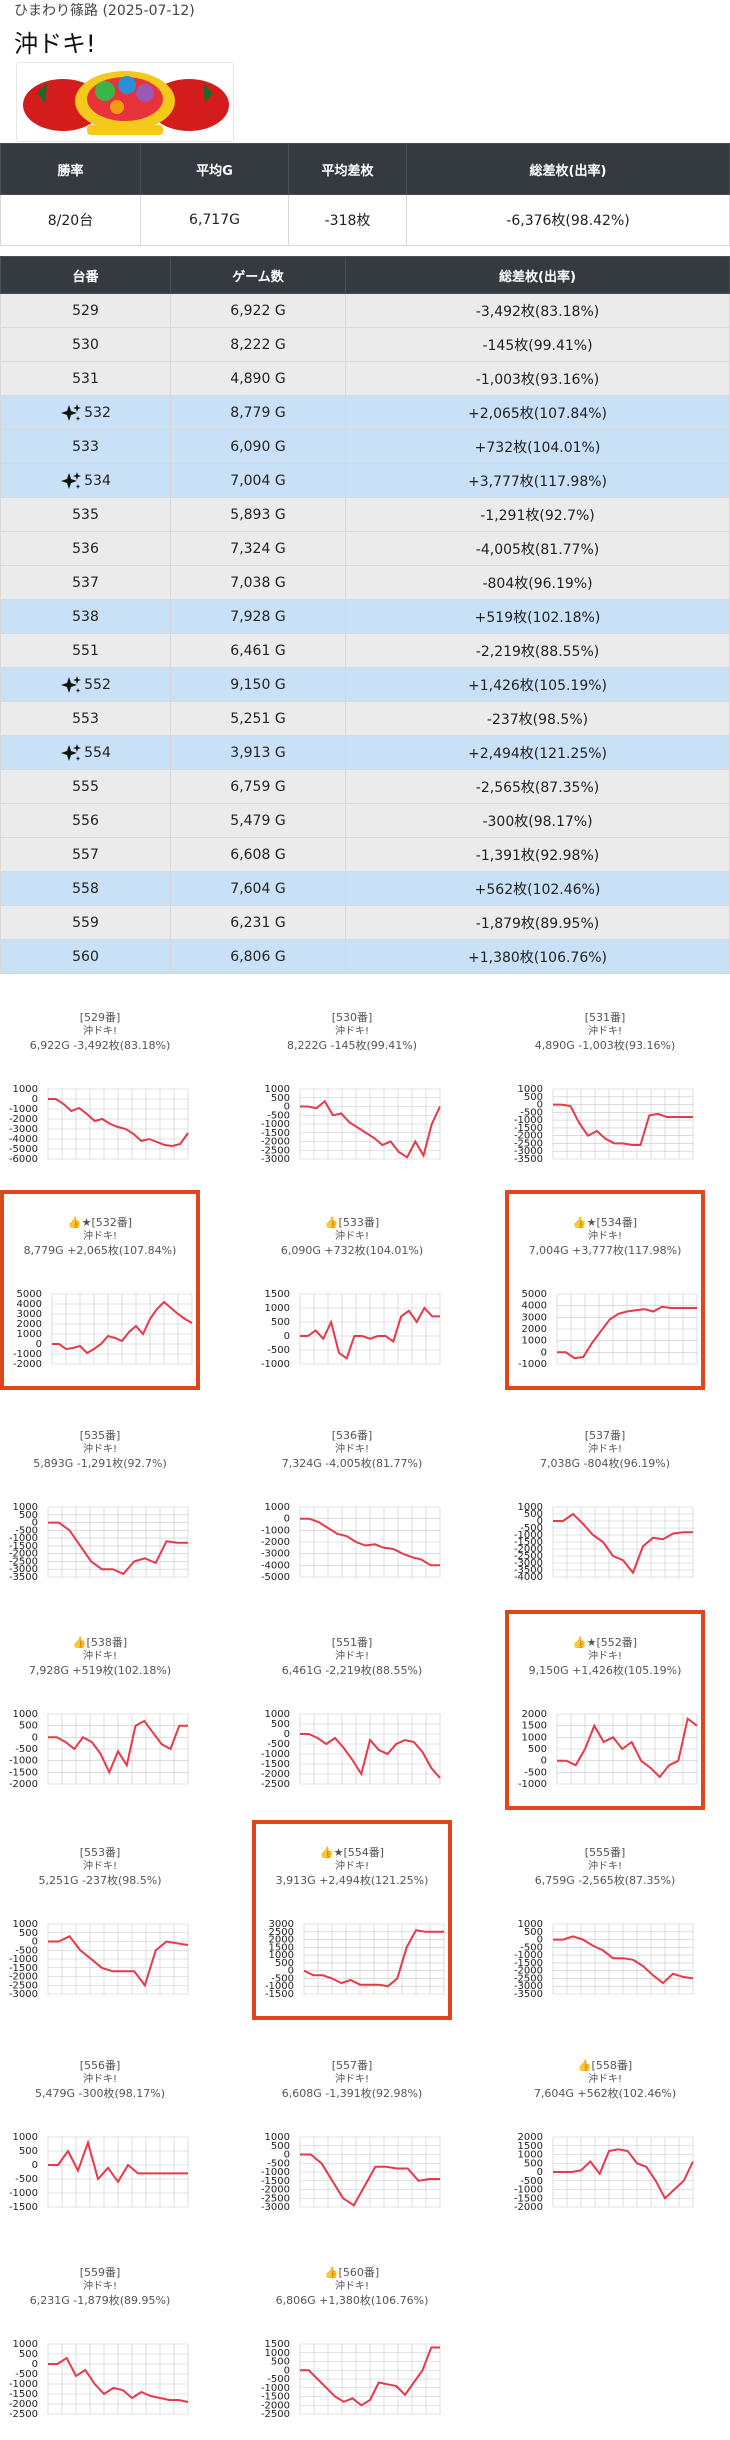 Image resolution: width=730 pixels, height=2440 pixels. What do you see at coordinates (537, 344) in the screenshot?
I see `machine-diff: -145枚(99.41%)` at bounding box center [537, 344].